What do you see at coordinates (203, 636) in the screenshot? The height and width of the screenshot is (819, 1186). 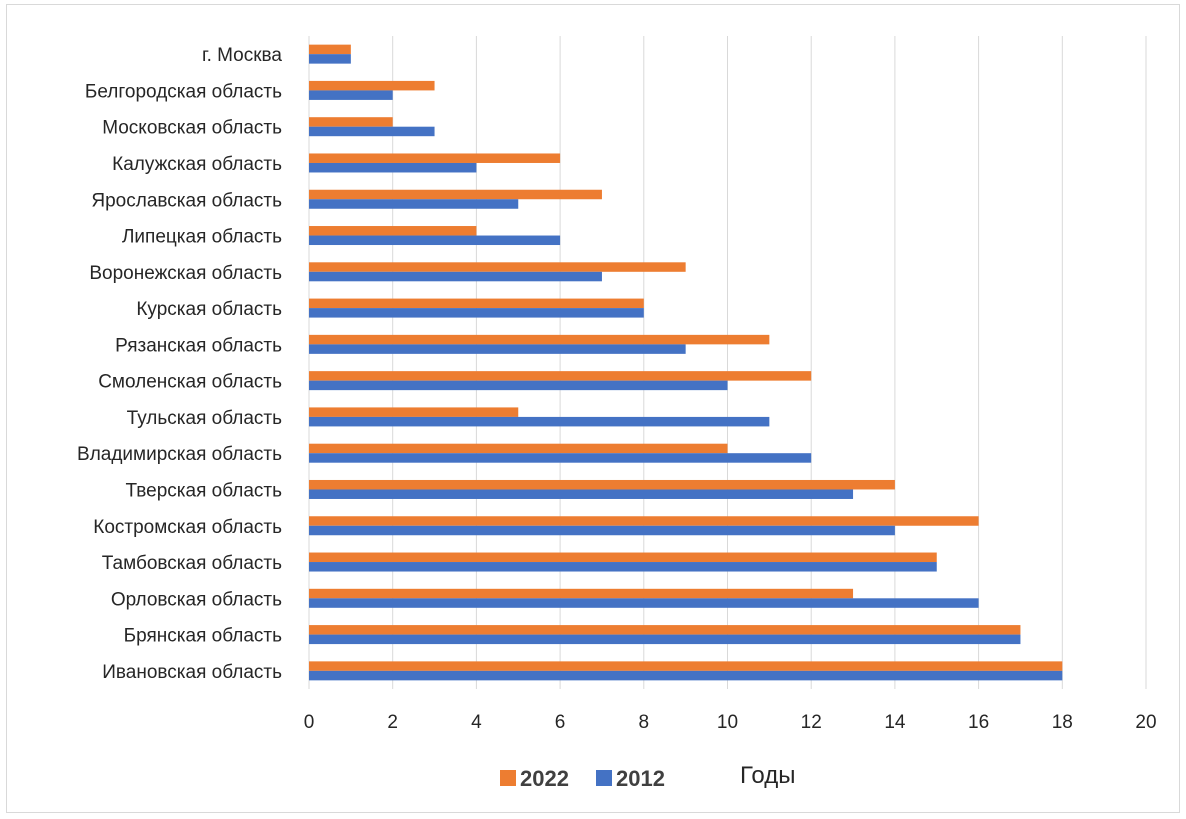 I see `category-label: Брянская область` at bounding box center [203, 636].